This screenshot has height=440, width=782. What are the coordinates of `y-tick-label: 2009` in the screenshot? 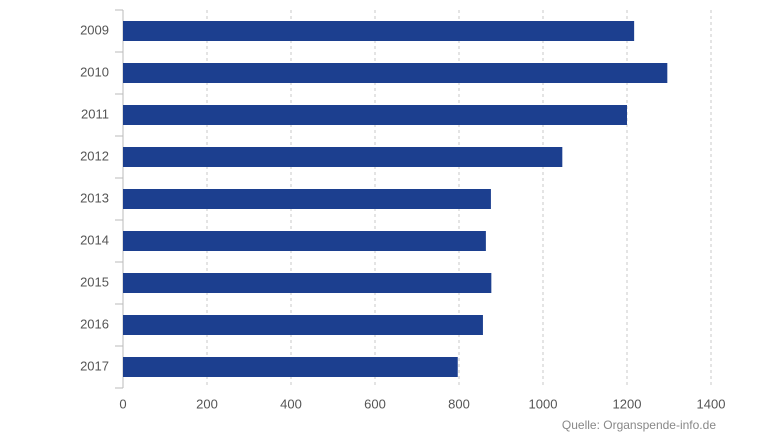 It's located at (94, 29).